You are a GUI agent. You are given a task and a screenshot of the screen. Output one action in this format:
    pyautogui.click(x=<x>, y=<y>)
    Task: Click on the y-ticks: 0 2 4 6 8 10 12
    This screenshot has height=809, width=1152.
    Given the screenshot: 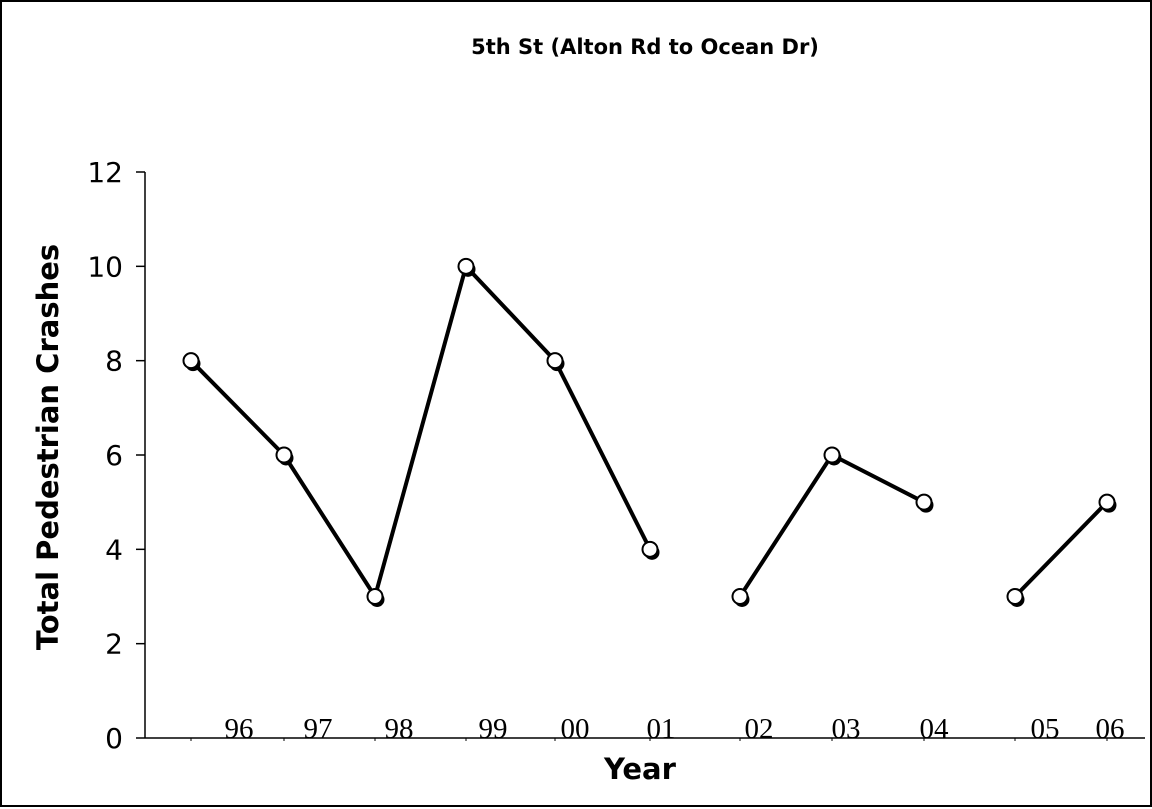 What is the action you would take?
    pyautogui.click(x=116, y=455)
    